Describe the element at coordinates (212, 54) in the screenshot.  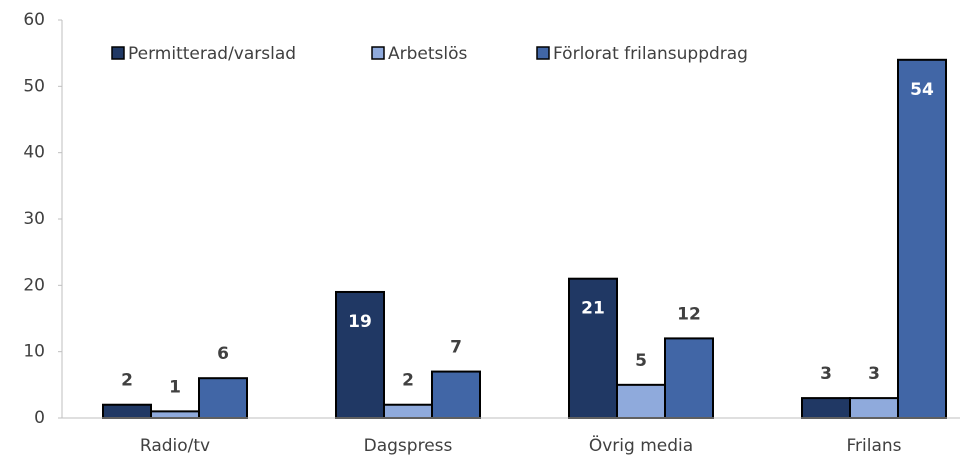
I see `legend-label: Permitterad/varslad` at that location.